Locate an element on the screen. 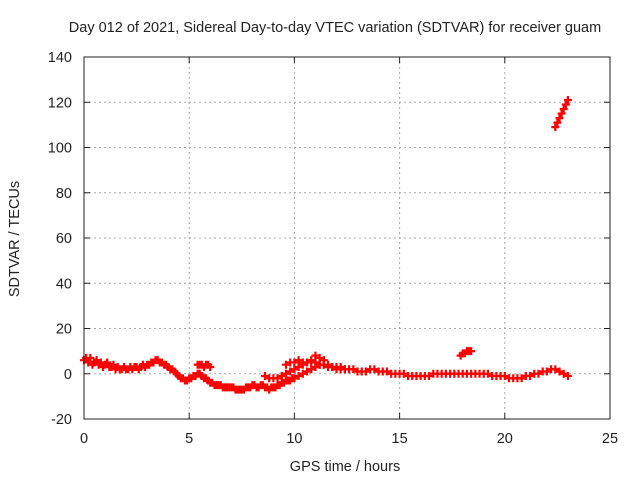  x-tick-label: 15 is located at coordinates (400, 439).